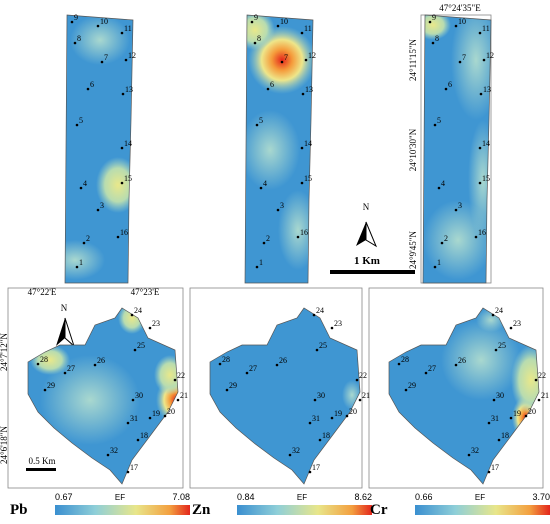  Describe the element at coordinates (106, 57) in the screenshot. I see `site-label: 7` at that location.